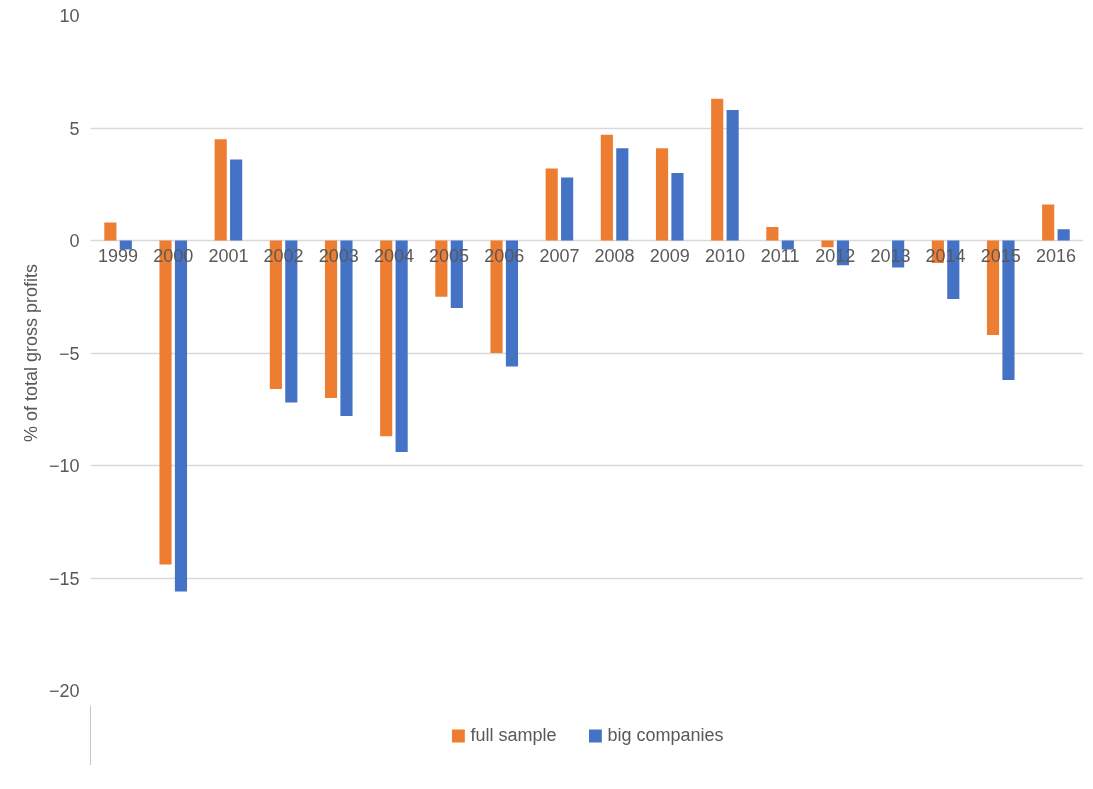  What do you see at coordinates (69, 16) in the screenshot?
I see `y-tick-label: 10` at bounding box center [69, 16].